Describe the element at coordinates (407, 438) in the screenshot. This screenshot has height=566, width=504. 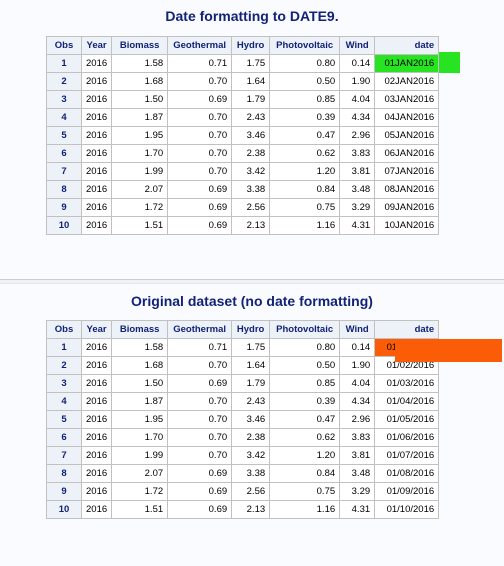
I see `cell-date: 01/06/2016` at that location.